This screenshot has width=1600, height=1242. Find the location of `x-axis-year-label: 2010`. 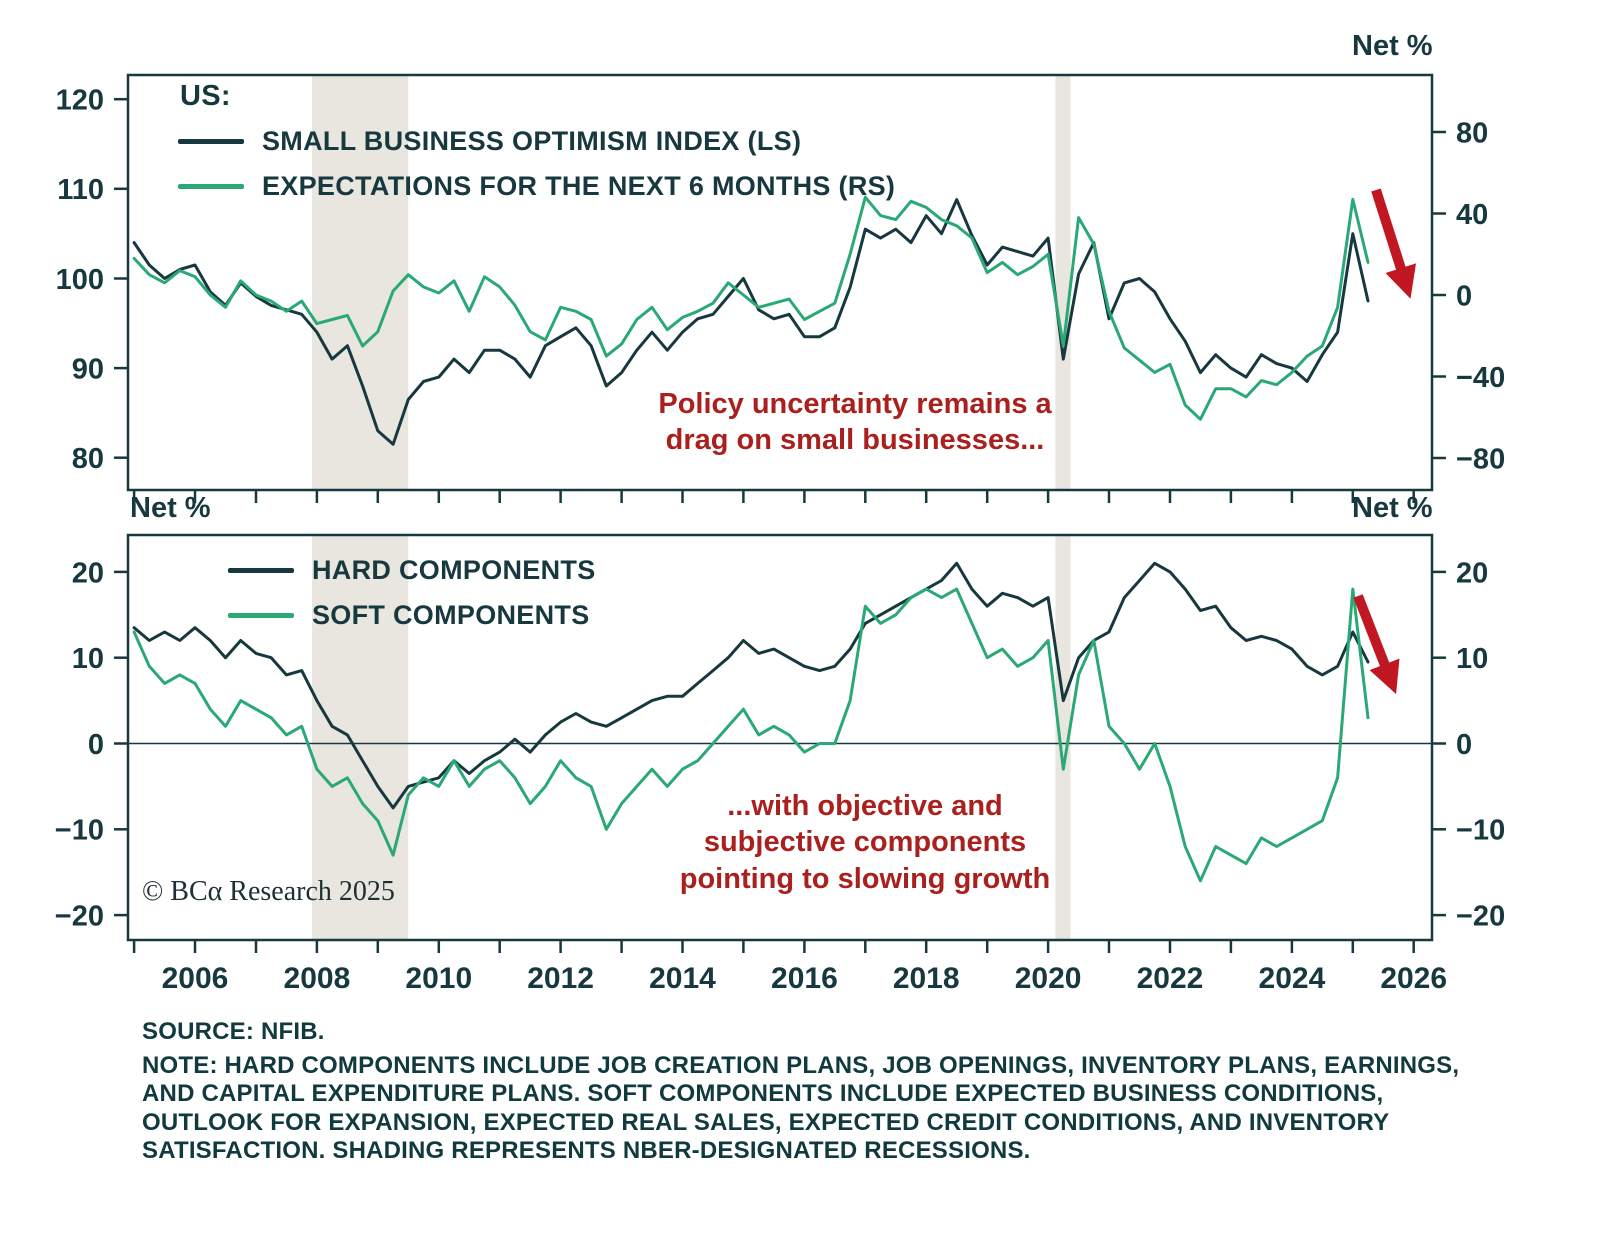

x-axis-year-label: 2010 is located at coordinates (438, 978).